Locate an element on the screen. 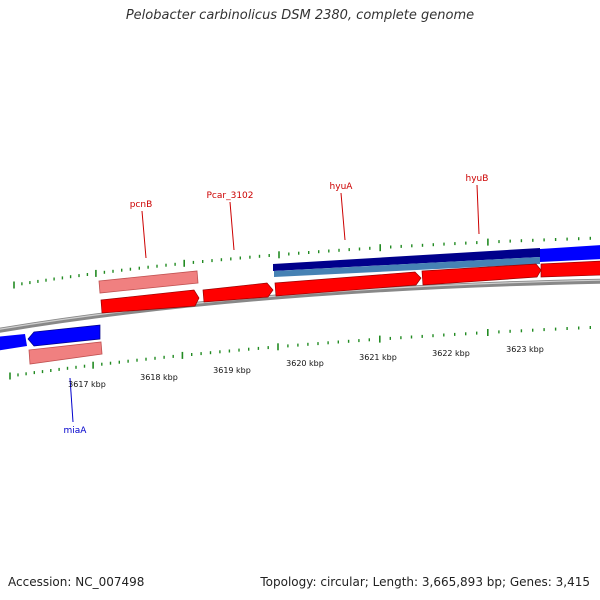 The height and width of the screenshot is (600, 600). left-reverse-gene is located at coordinates (13, 342).